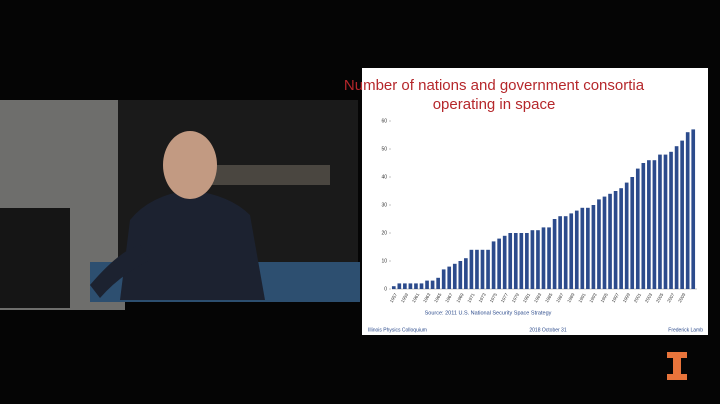 Image resolution: width=720 pixels, height=404 pixels. Describe the element at coordinates (438, 298) in the screenshot. I see `x-tick-label: 1965` at that location.